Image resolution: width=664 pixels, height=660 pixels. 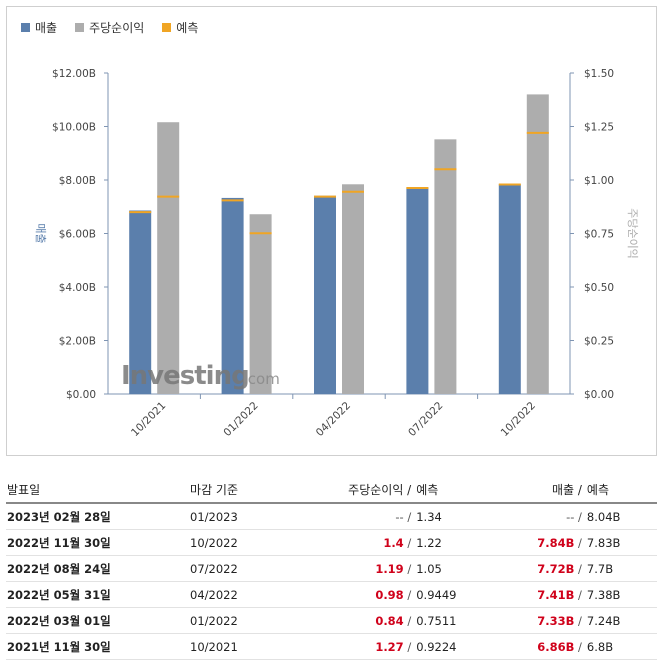 What do you see at coordinates (621, 490) in the screenshot?
I see `col-header-revenue-forecast: 예측` at bounding box center [621, 490].